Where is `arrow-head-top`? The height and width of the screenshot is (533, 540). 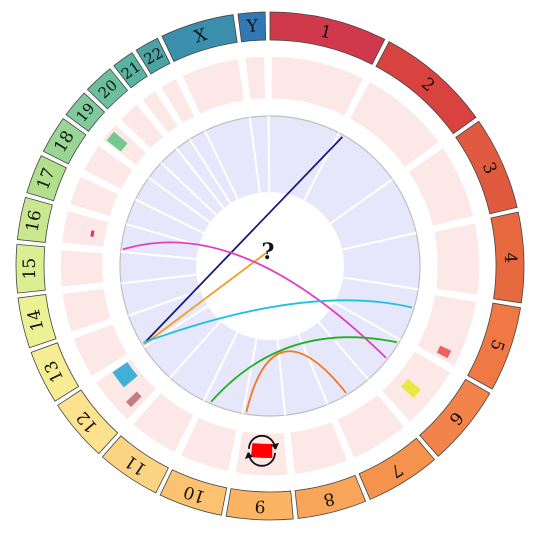
arrow-head-top is located at coordinates (274, 446).